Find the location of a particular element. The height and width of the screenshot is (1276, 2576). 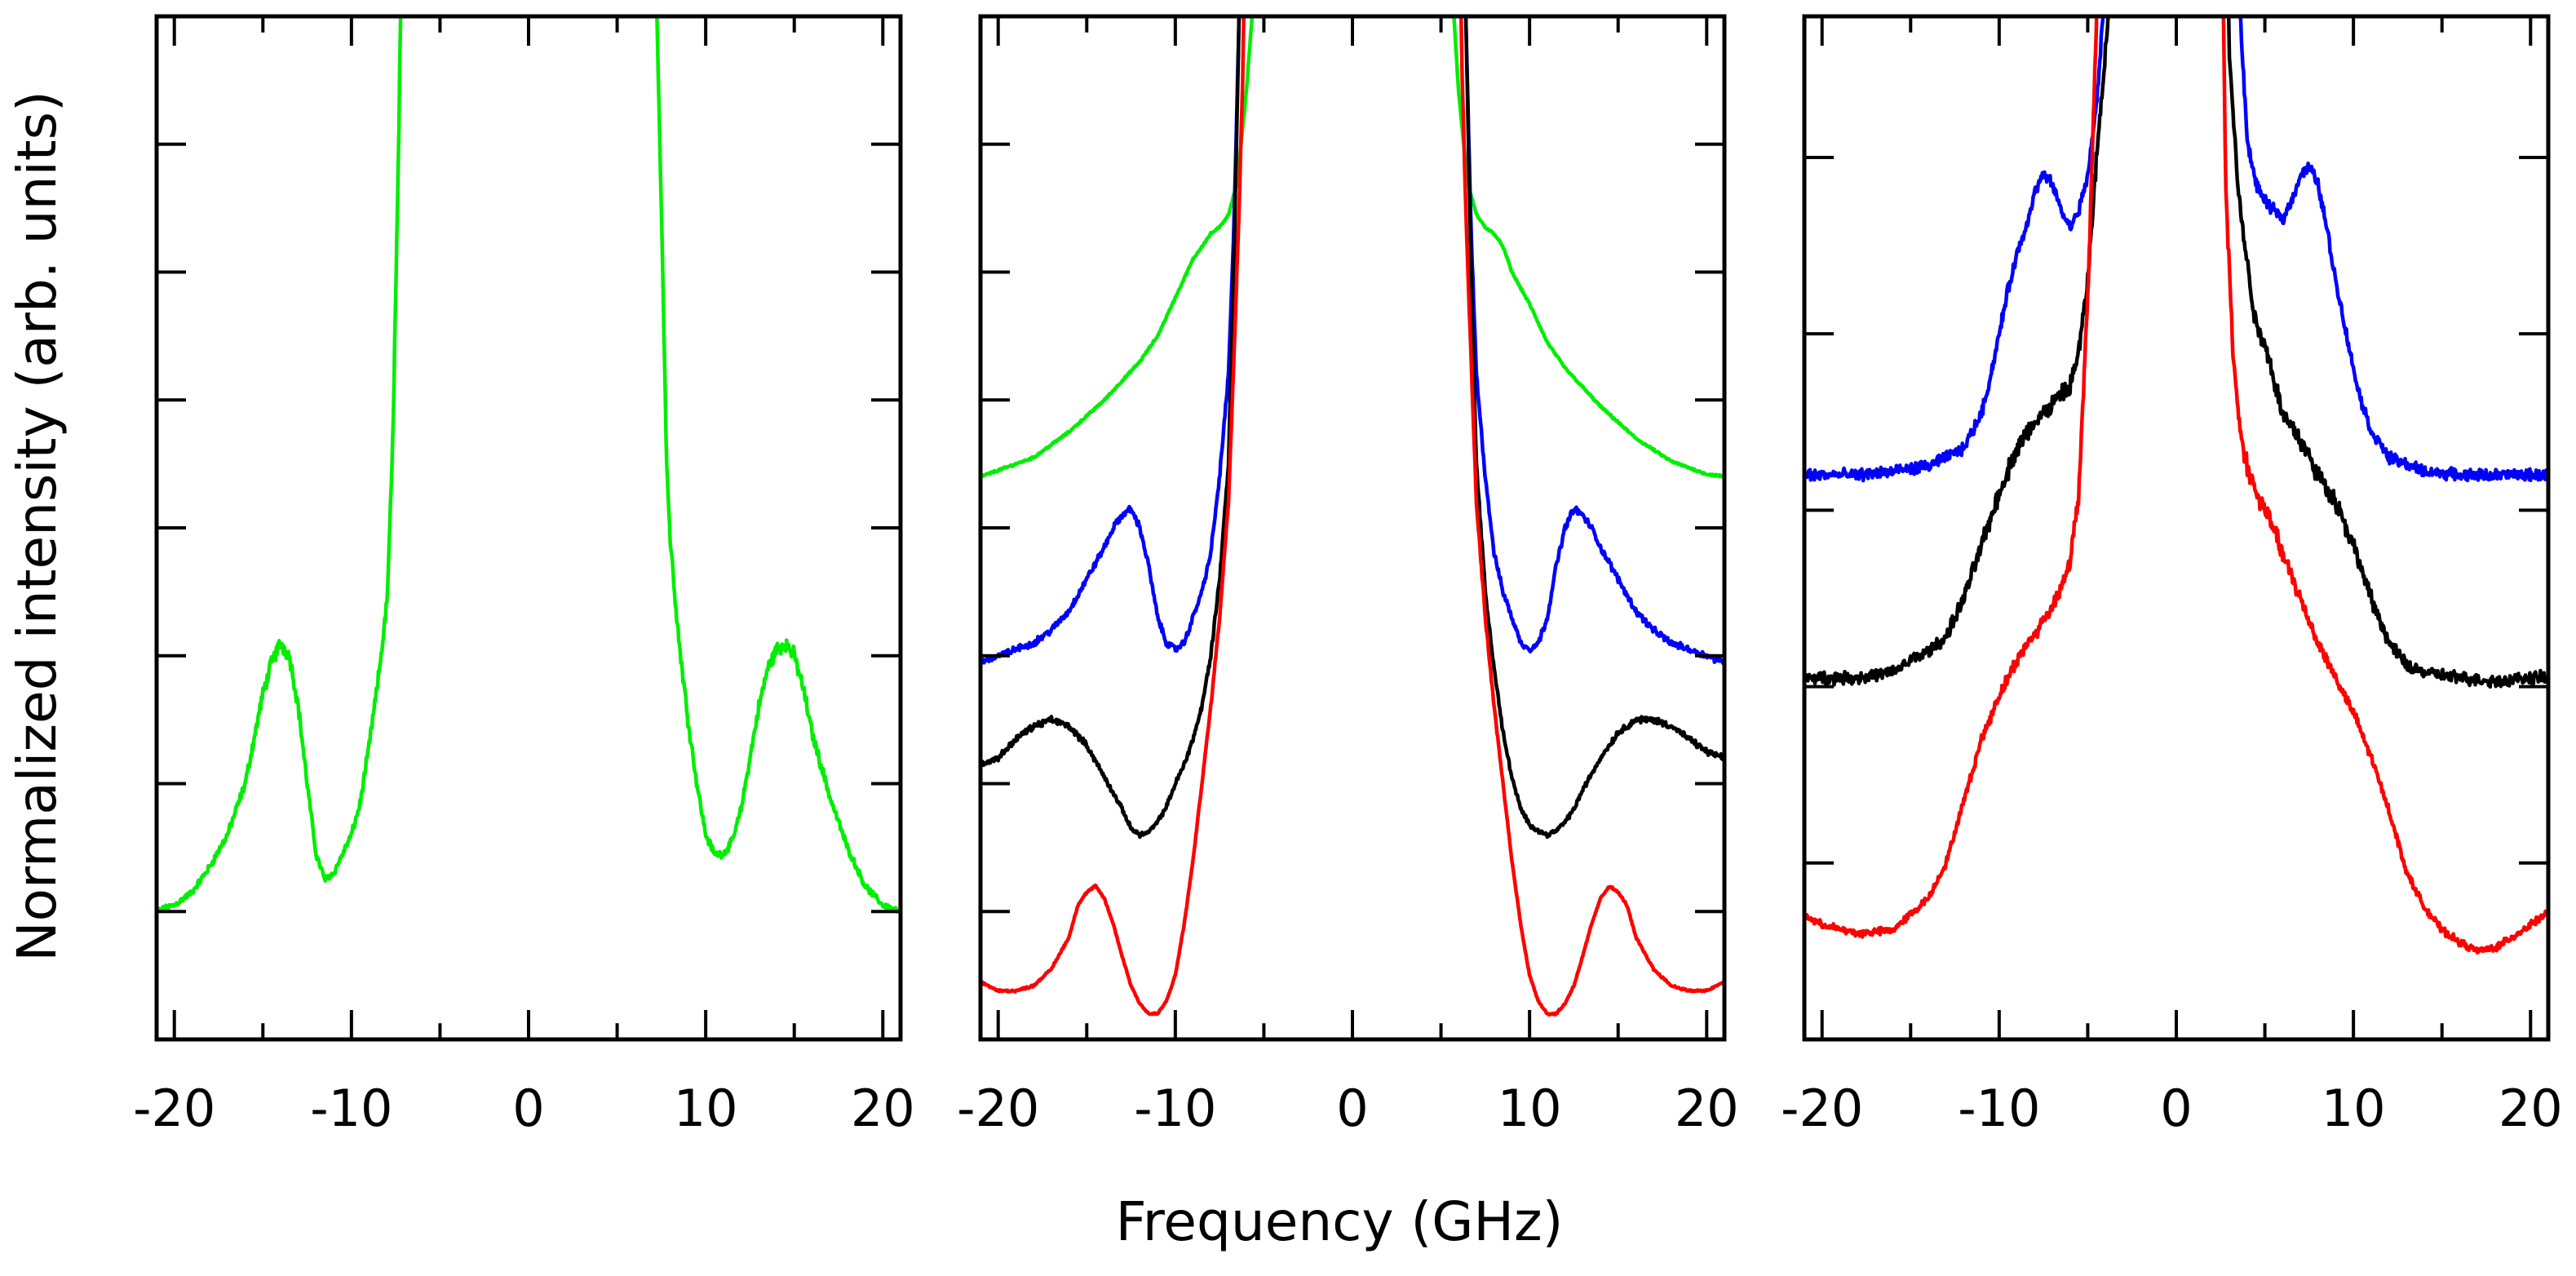

series-blue-right is located at coordinates (2176, 250).